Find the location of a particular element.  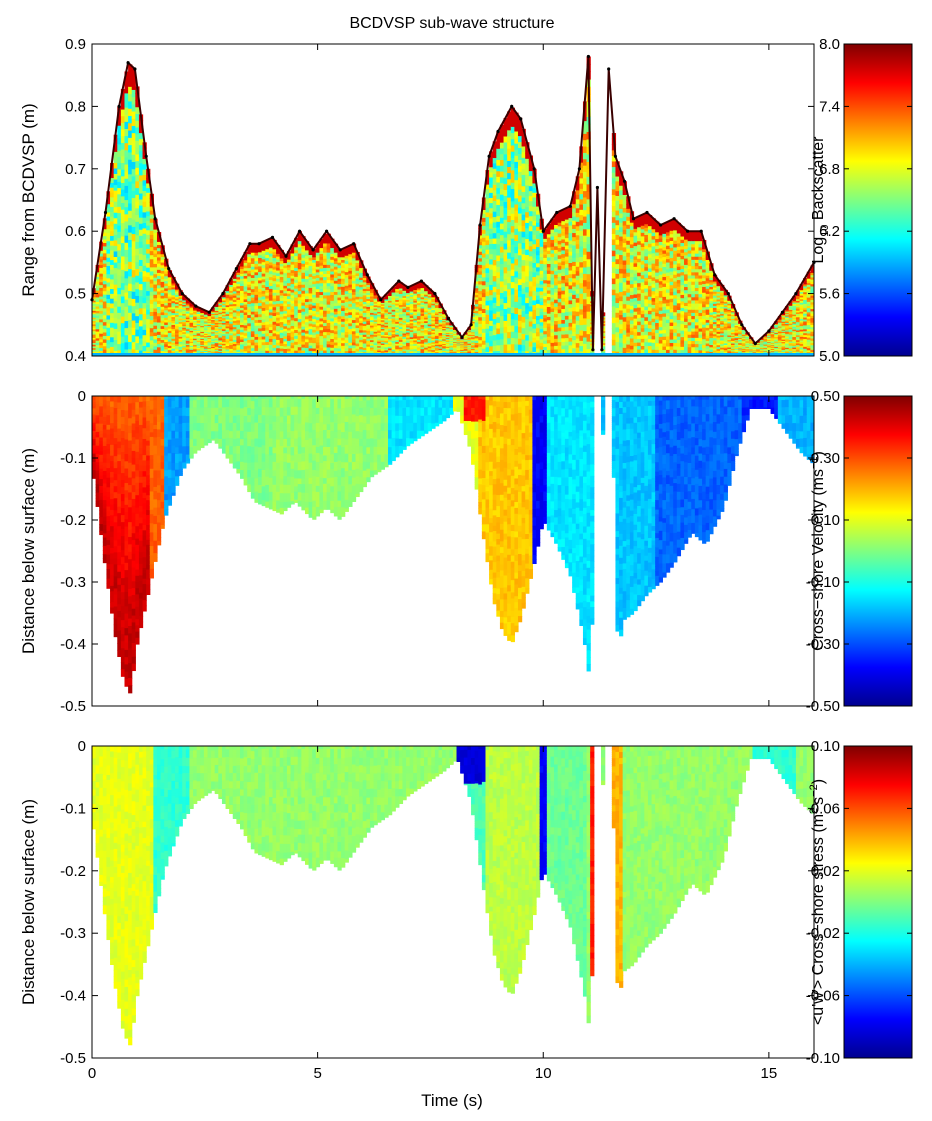

y-tick-label: 0.6 is located at coordinates (75, 231).